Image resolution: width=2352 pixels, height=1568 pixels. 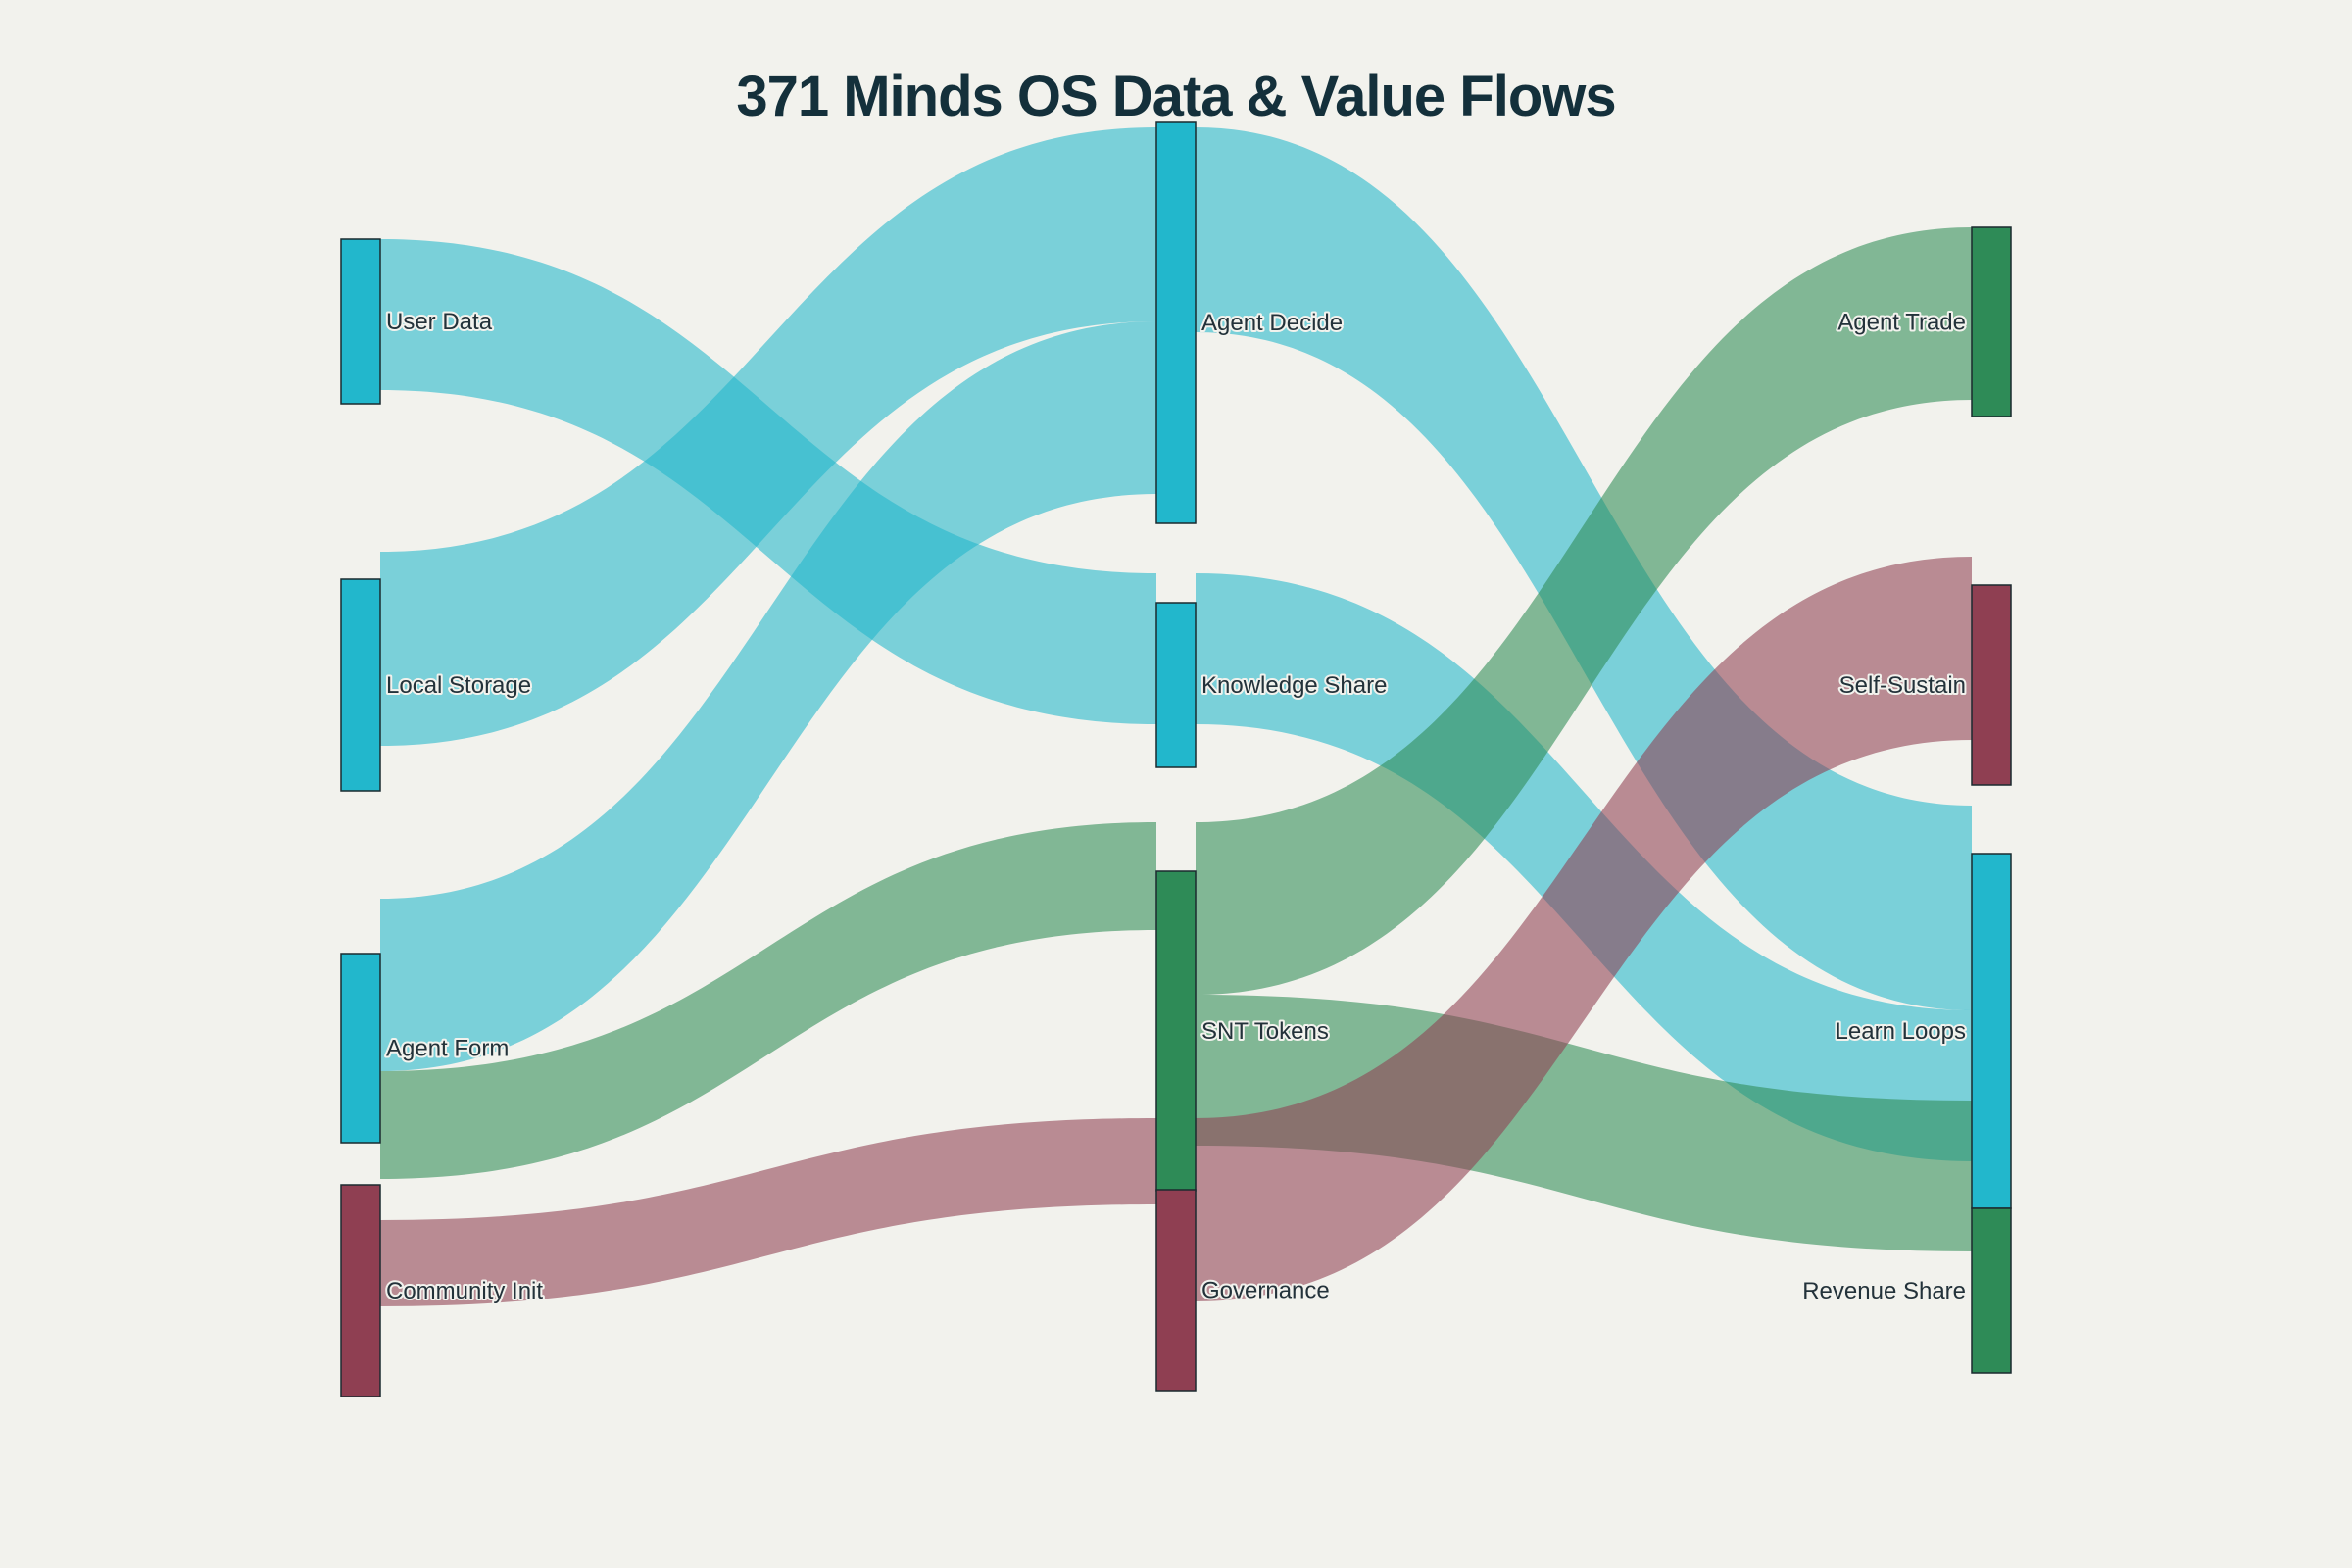 I want to click on node-snt-tokens, so click(x=1176, y=1031).